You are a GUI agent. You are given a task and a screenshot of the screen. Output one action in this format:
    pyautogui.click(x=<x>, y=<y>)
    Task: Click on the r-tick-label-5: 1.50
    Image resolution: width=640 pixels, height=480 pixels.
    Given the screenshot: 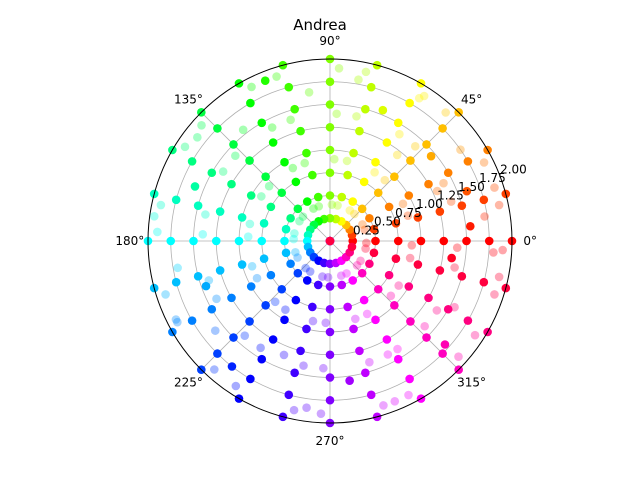 What is the action you would take?
    pyautogui.click(x=471, y=187)
    